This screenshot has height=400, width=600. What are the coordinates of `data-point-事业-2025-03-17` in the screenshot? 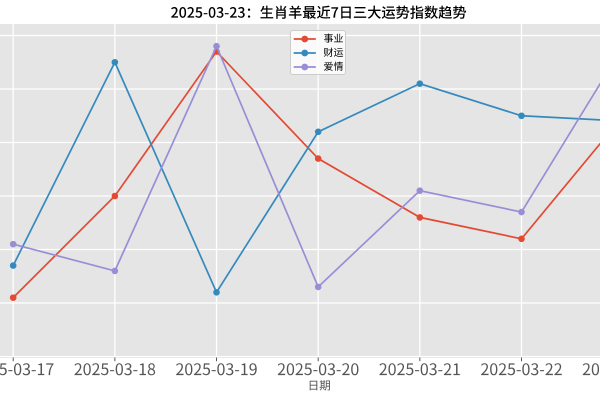 It's located at (13, 297).